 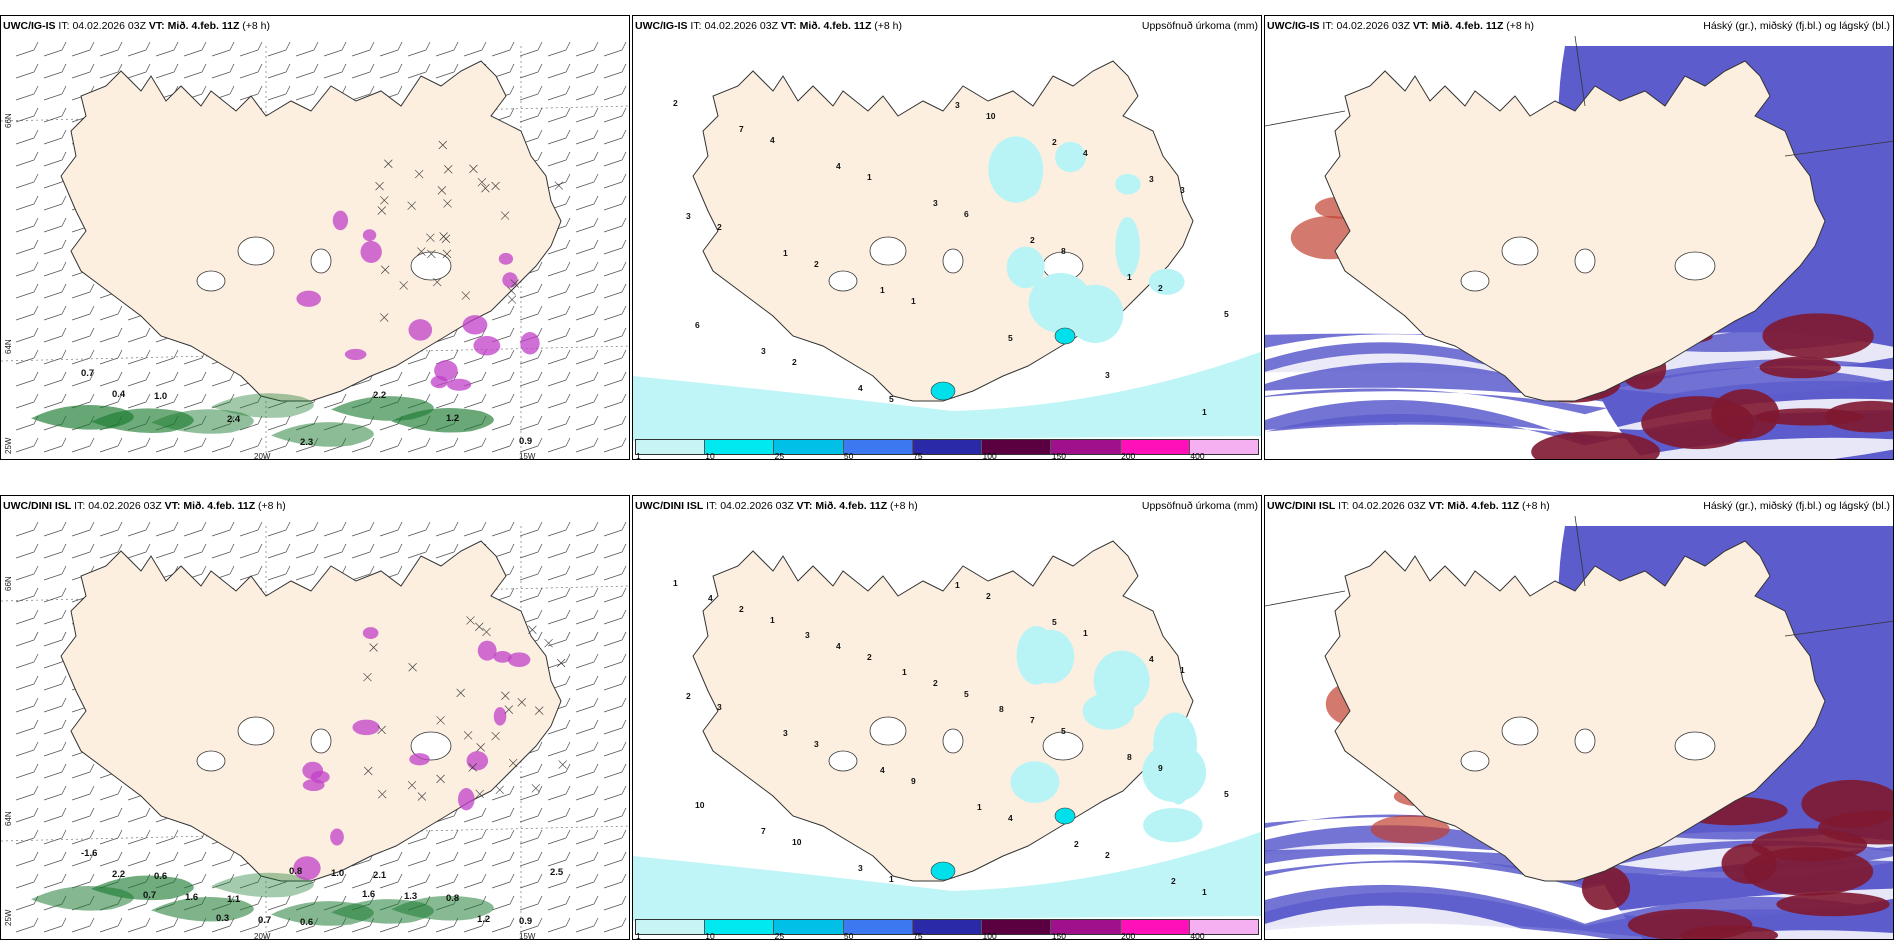 I want to click on map-precip: 2 4 1 6 8 2 6 2 5 10 4 3 2 2 1 5 3 1 7 4 3 2 1 5 3 4 3 2 3 3 1 1, so click(x=947, y=250).